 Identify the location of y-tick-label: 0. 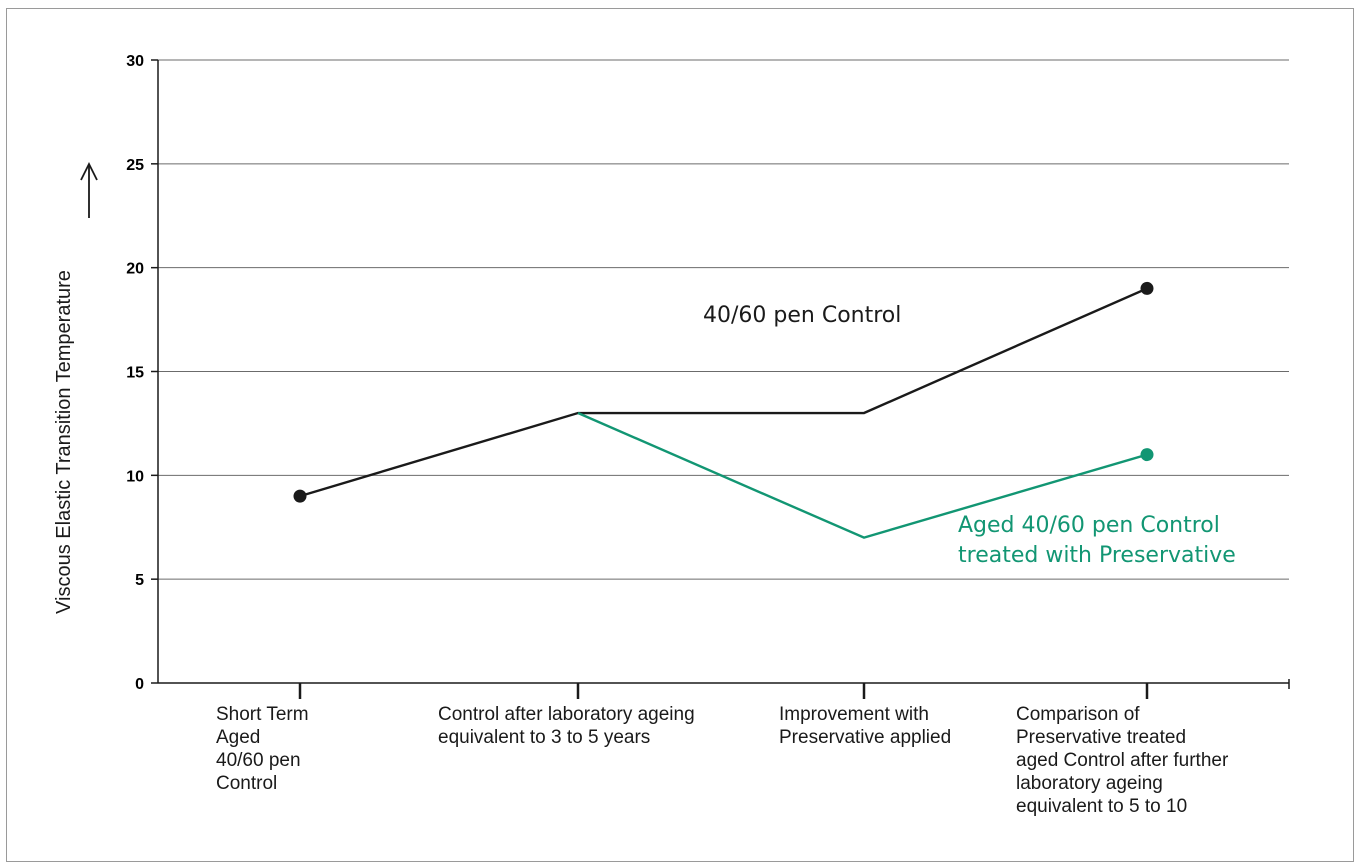
(139, 684).